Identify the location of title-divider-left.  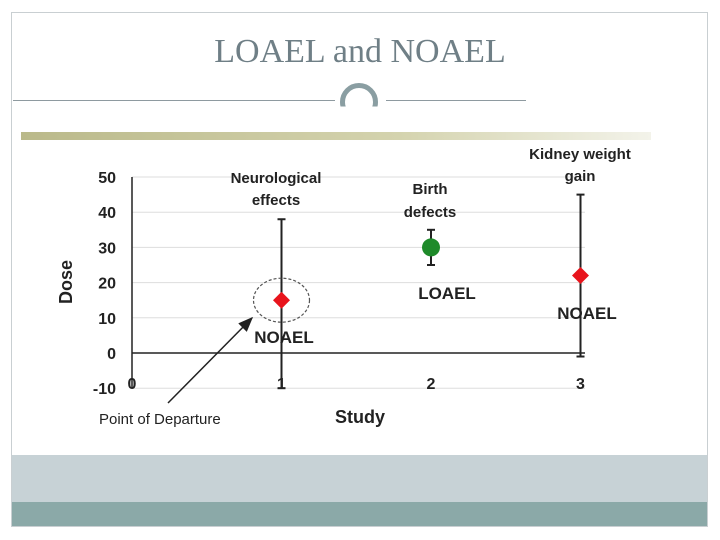
(174, 100).